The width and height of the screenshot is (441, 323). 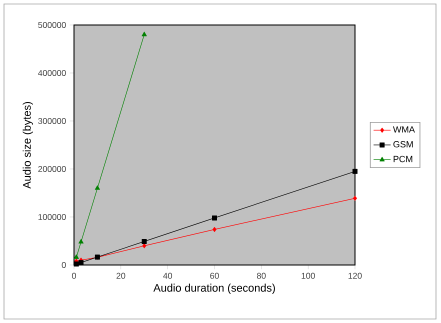 I want to click on x-axis-title: Audio duration (seconds), so click(x=214, y=289).